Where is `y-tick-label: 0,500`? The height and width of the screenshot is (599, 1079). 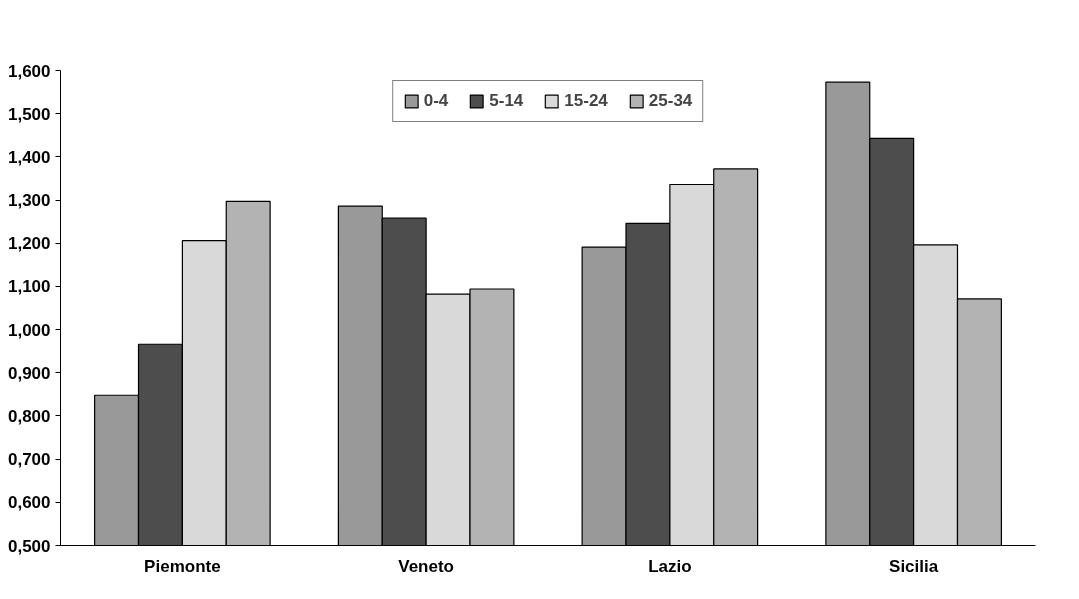 y-tick-label: 0,500 is located at coordinates (29, 546).